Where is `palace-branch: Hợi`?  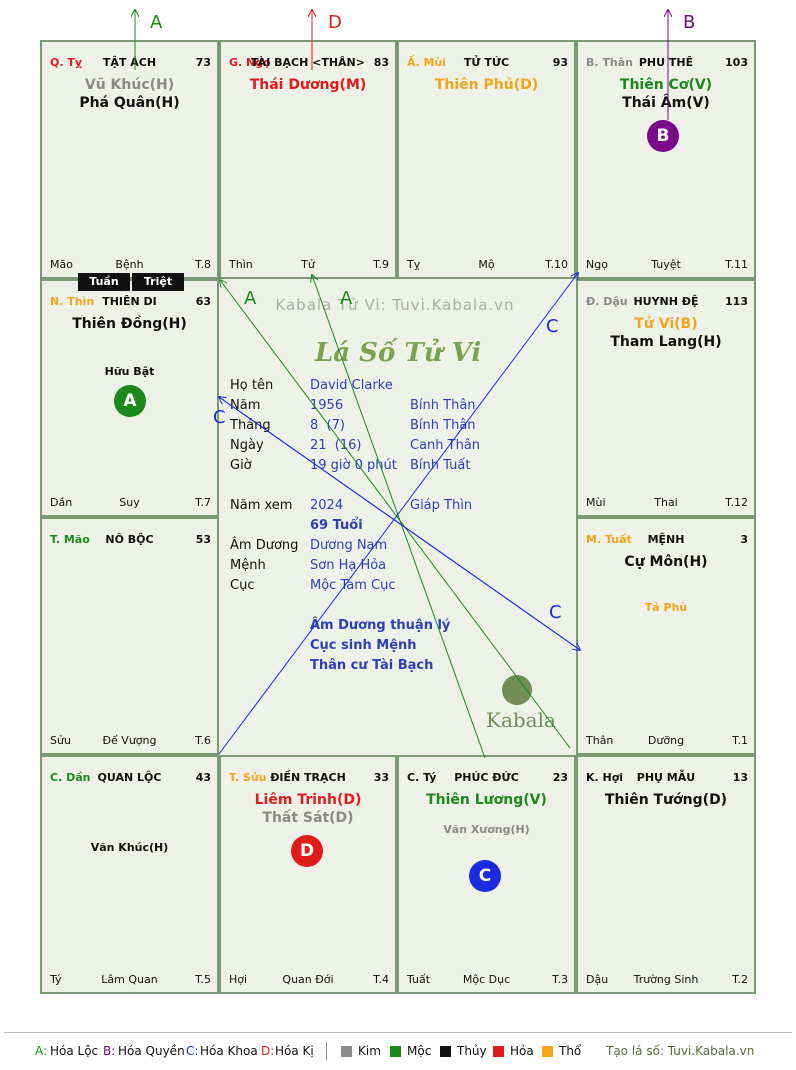
palace-branch: Hợi is located at coordinates (238, 979).